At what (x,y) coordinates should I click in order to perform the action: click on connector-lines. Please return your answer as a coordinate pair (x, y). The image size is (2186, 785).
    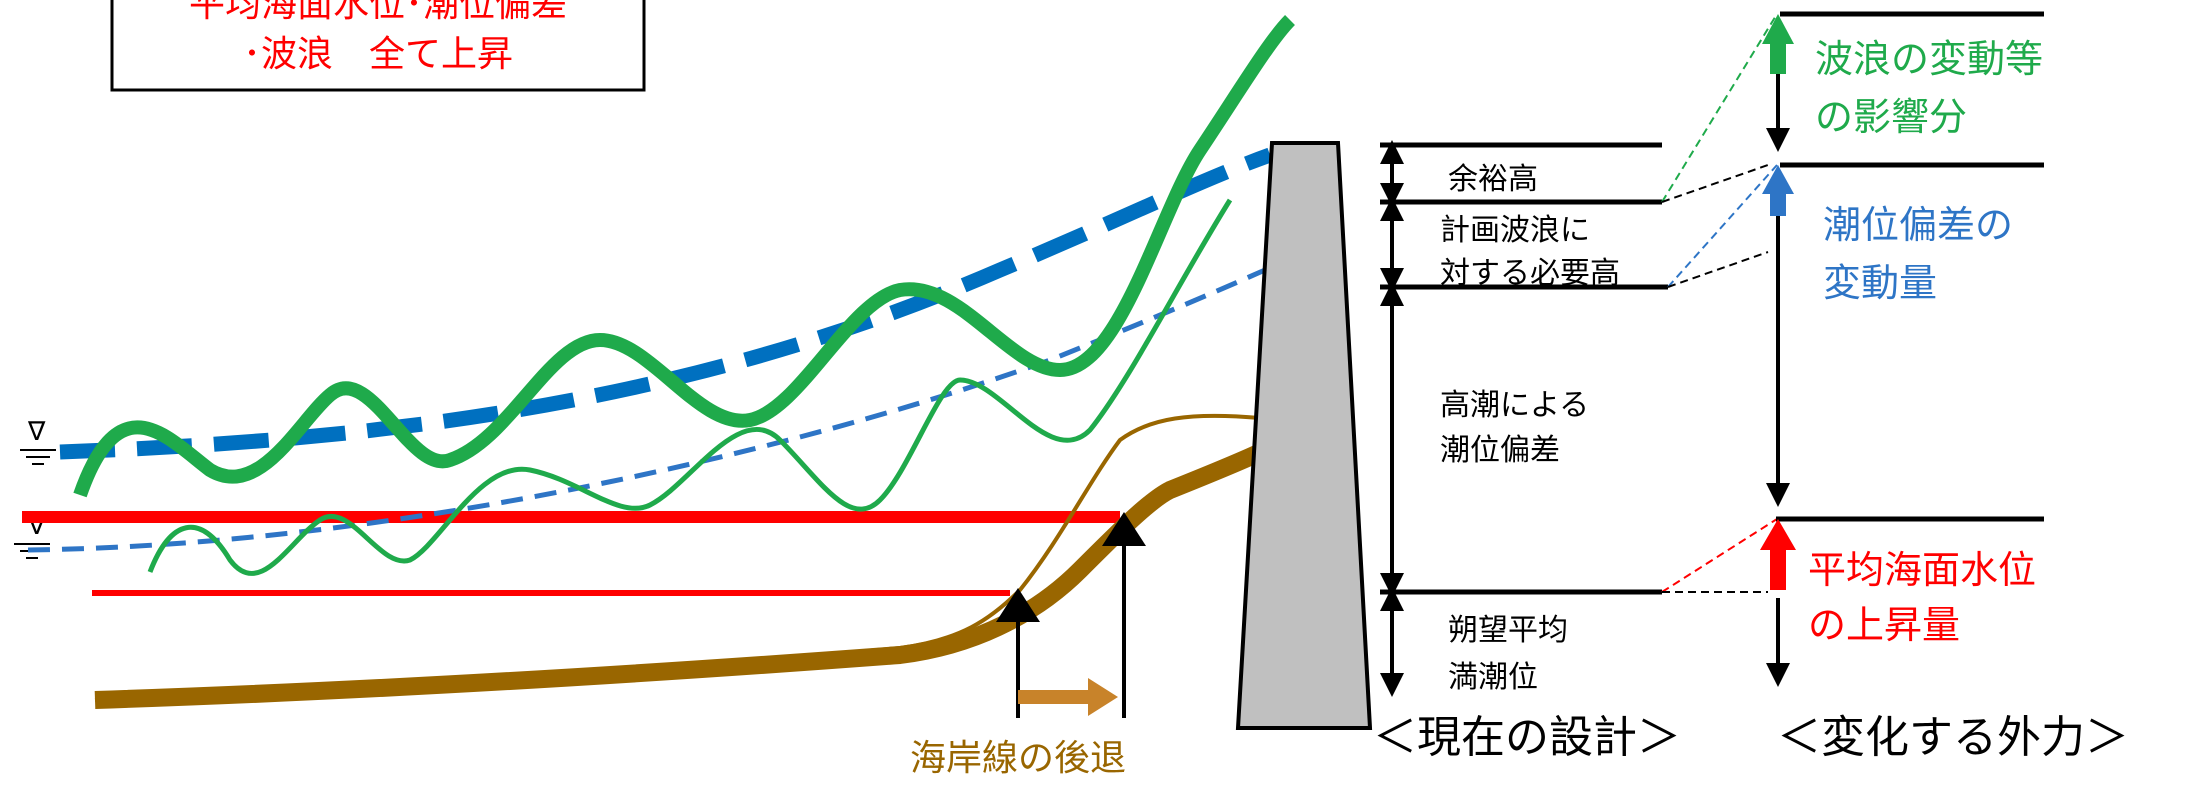
    Looking at the image, I should click on (1719, 303).